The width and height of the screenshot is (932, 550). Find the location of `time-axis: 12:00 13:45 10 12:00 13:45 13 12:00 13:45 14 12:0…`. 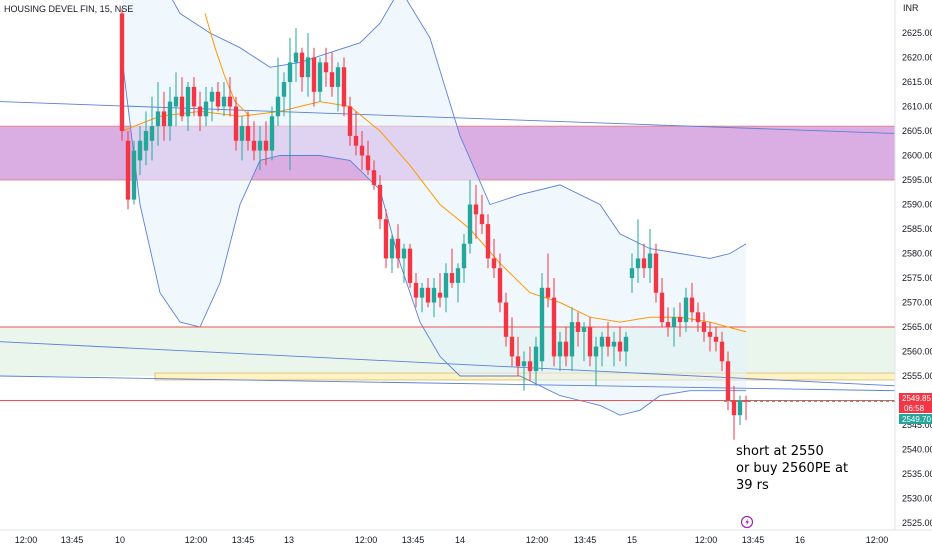

time-axis: 12:00 13:45 10 12:00 13:45 13 12:00 13:45 14 12:0… is located at coordinates (452, 540).